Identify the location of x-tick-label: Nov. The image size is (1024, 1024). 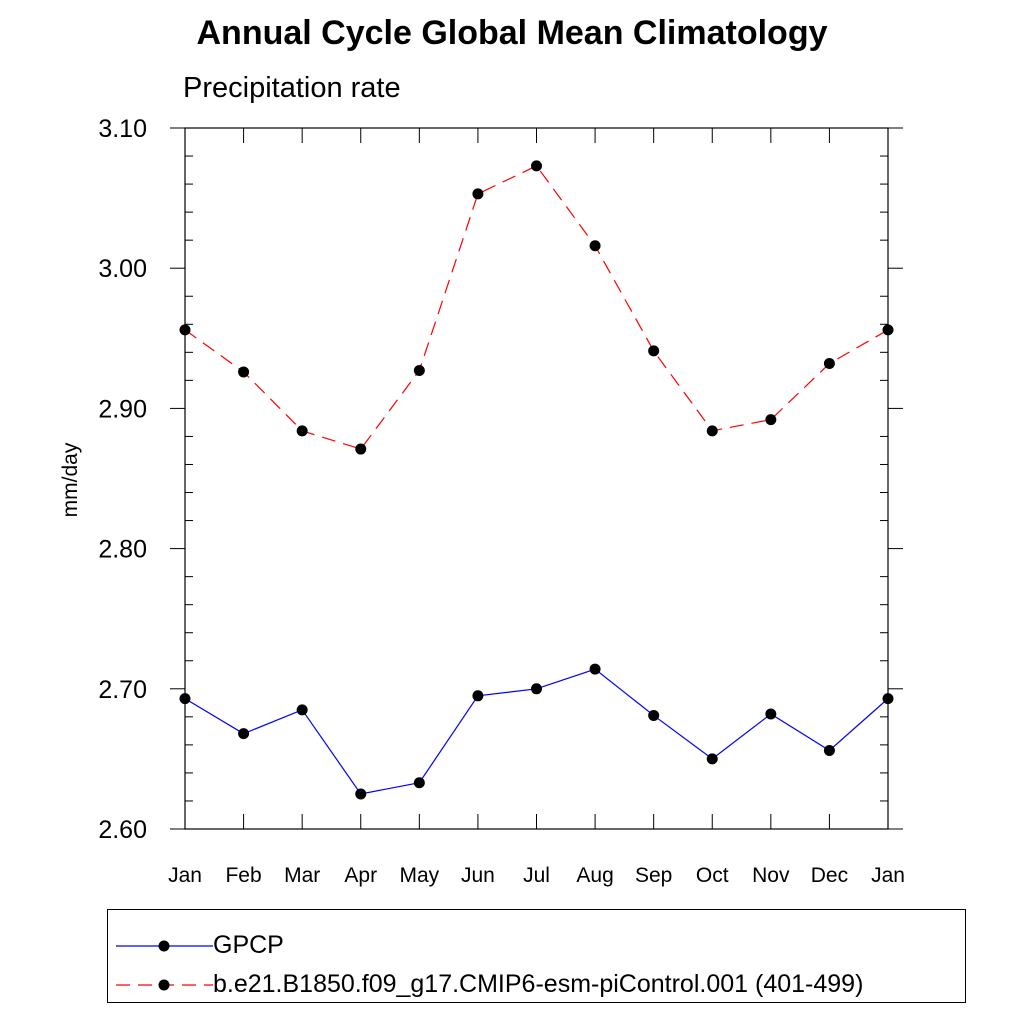
(771, 875).